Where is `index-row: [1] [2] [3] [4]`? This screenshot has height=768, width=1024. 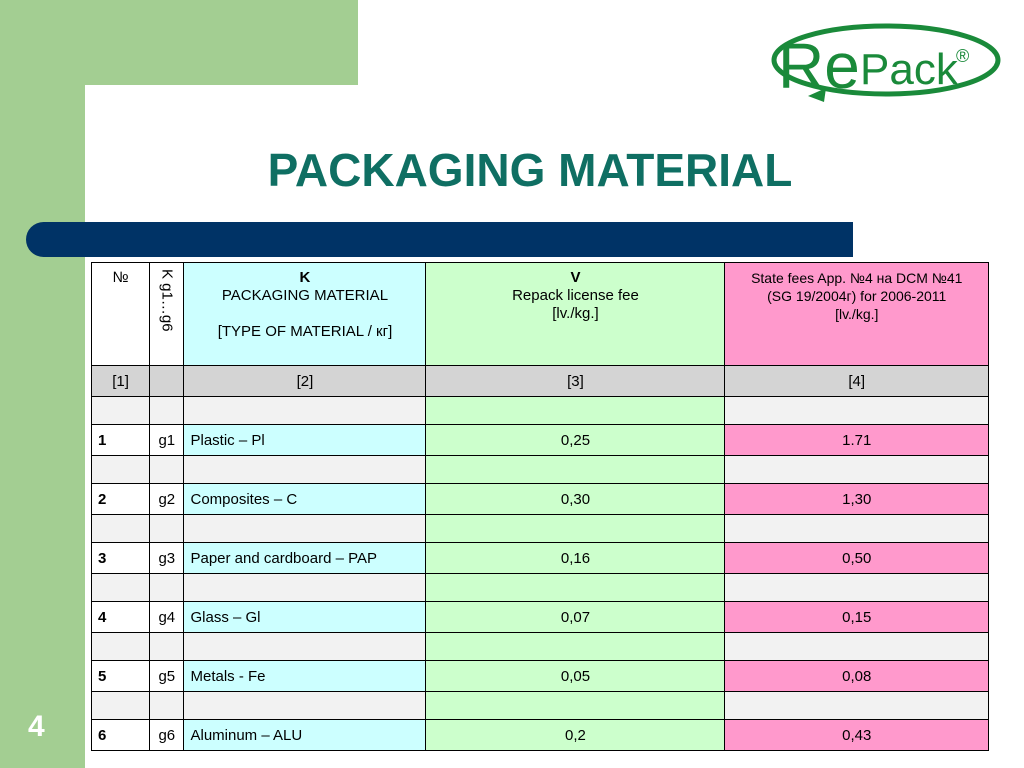 index-row: [1] [2] [3] [4] is located at coordinates (539, 381).